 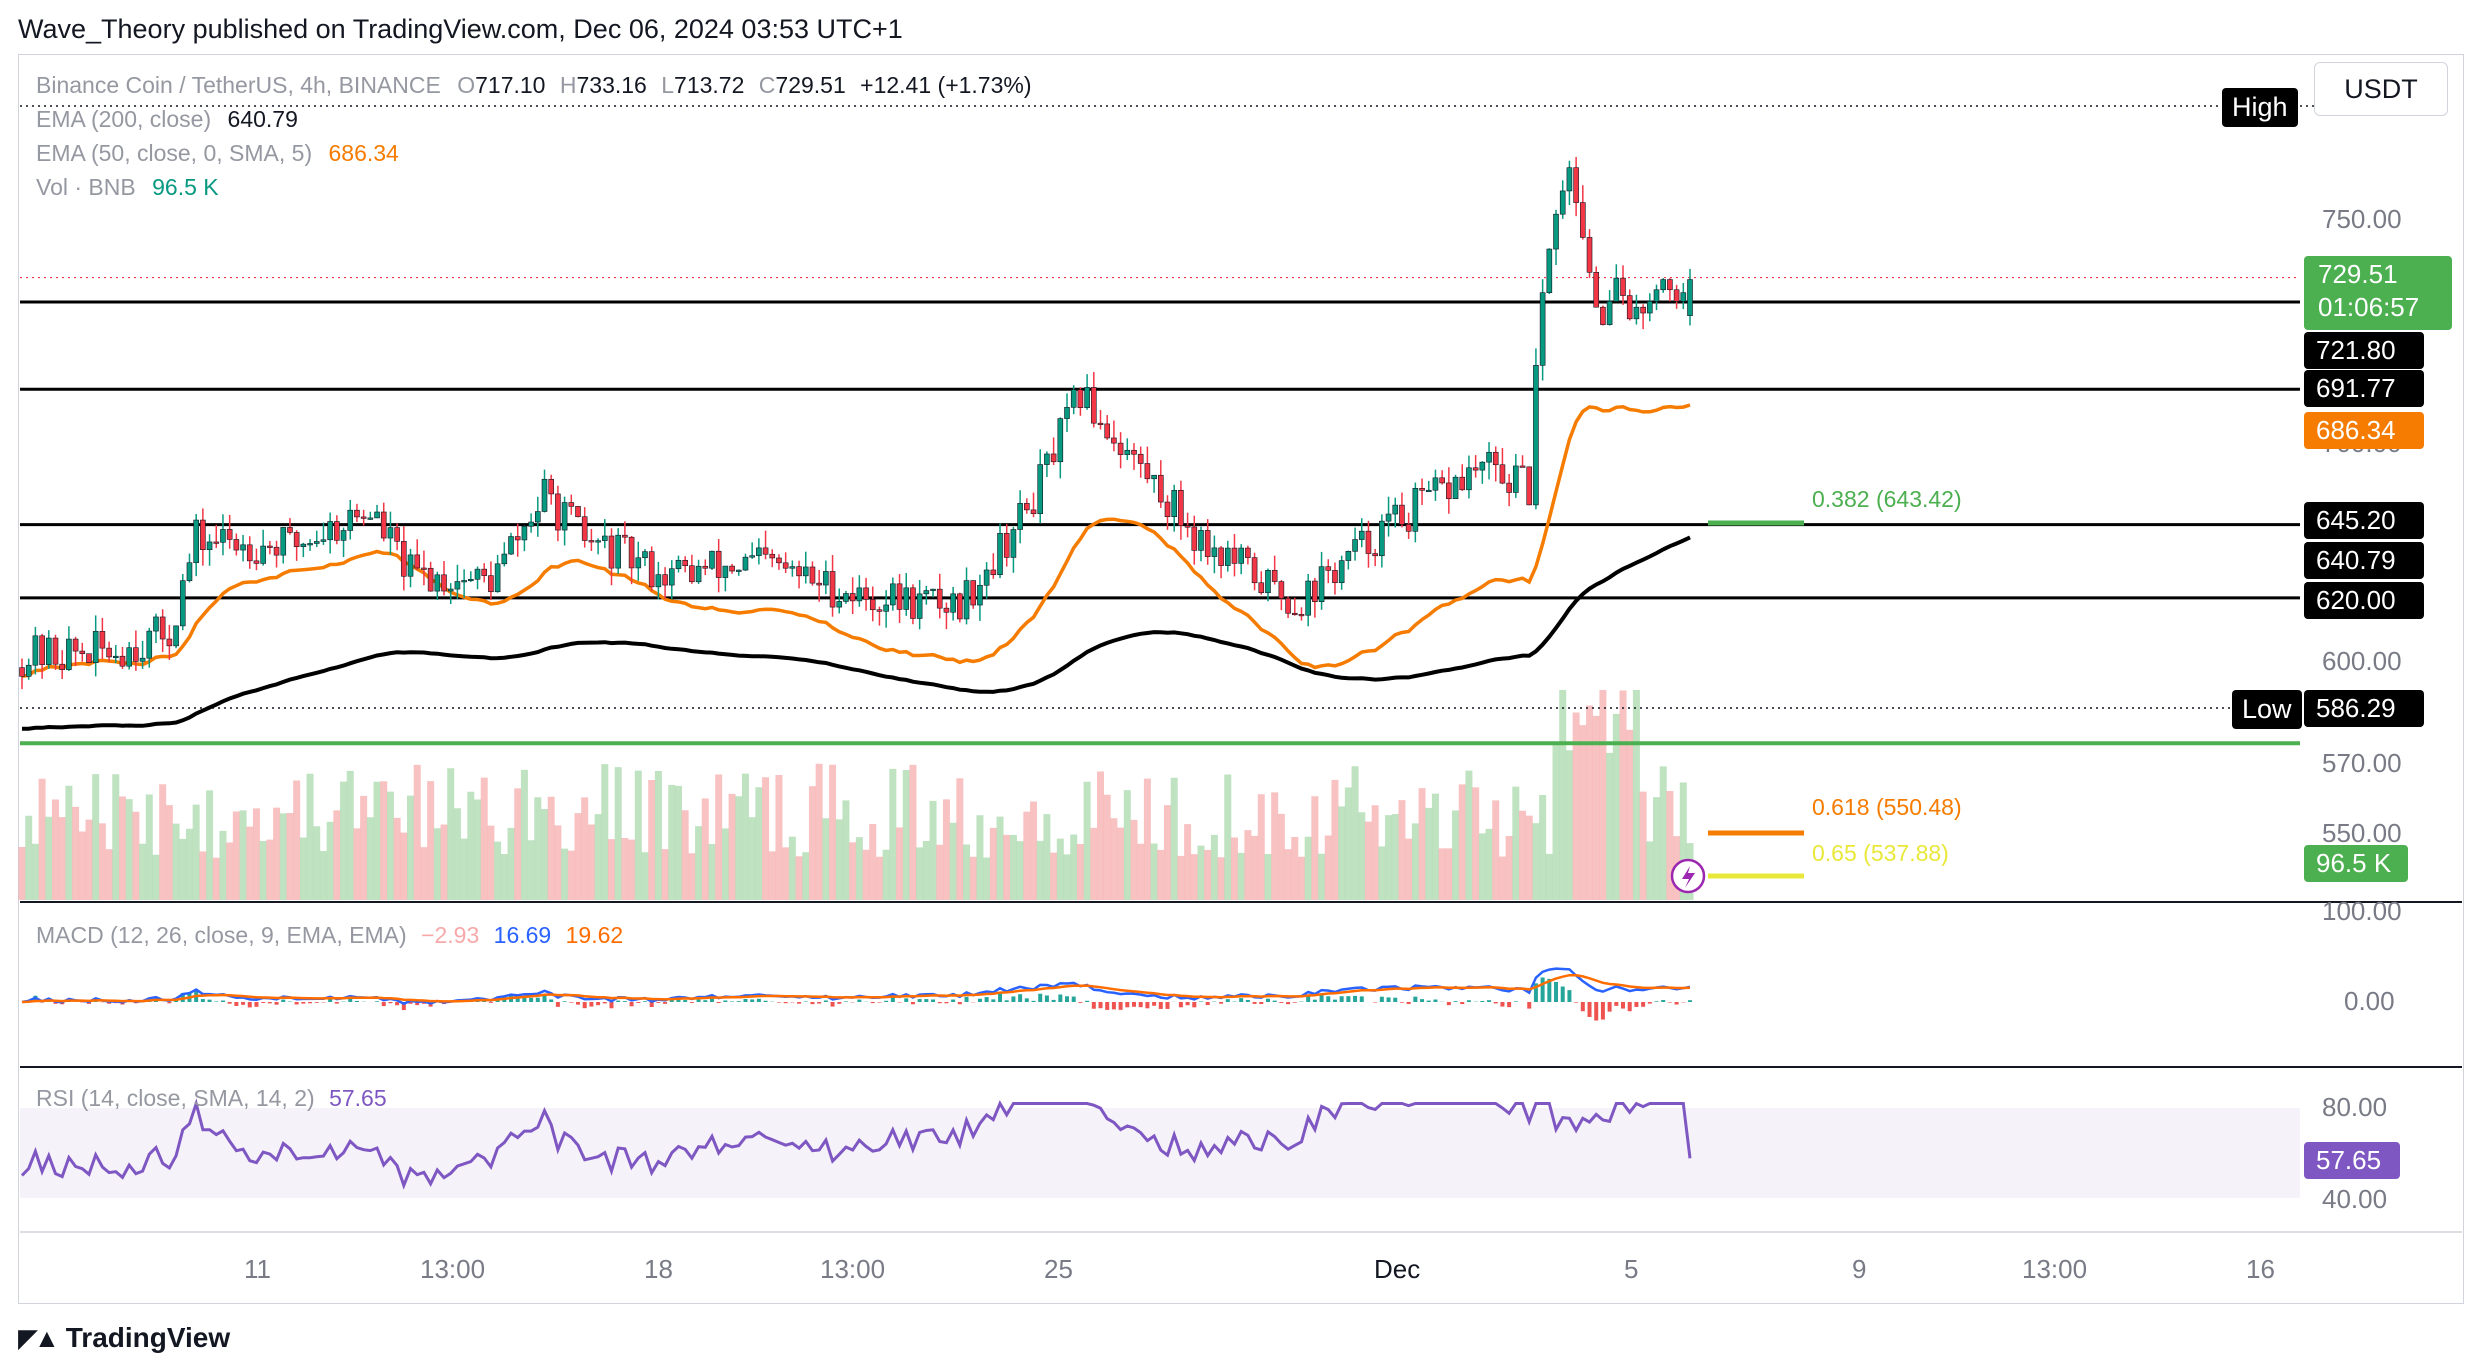 What do you see at coordinates (568, 85) in the screenshot?
I see `high-label: H` at bounding box center [568, 85].